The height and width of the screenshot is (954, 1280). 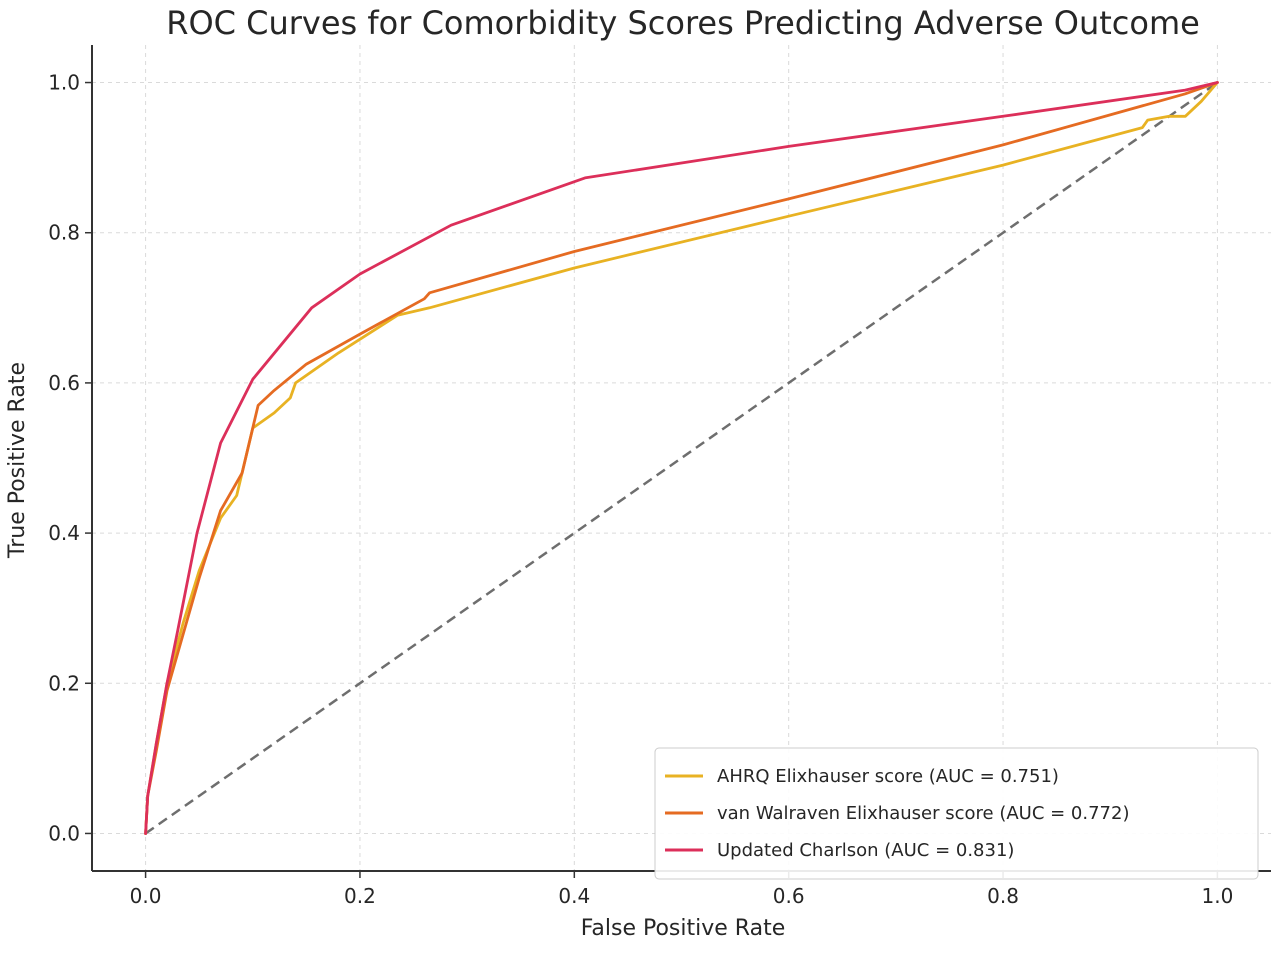 What do you see at coordinates (789, 896) in the screenshot?
I see `x-tick-label: 0.6` at bounding box center [789, 896].